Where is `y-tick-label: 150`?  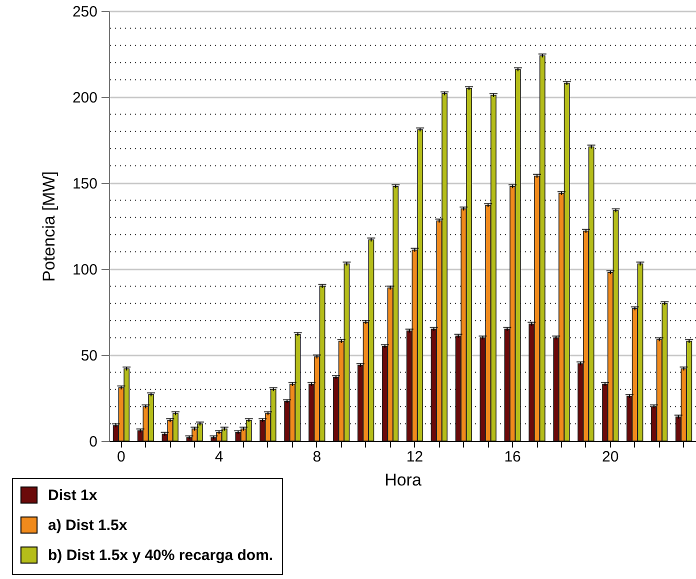 y-tick-label: 150 is located at coordinates (85, 184).